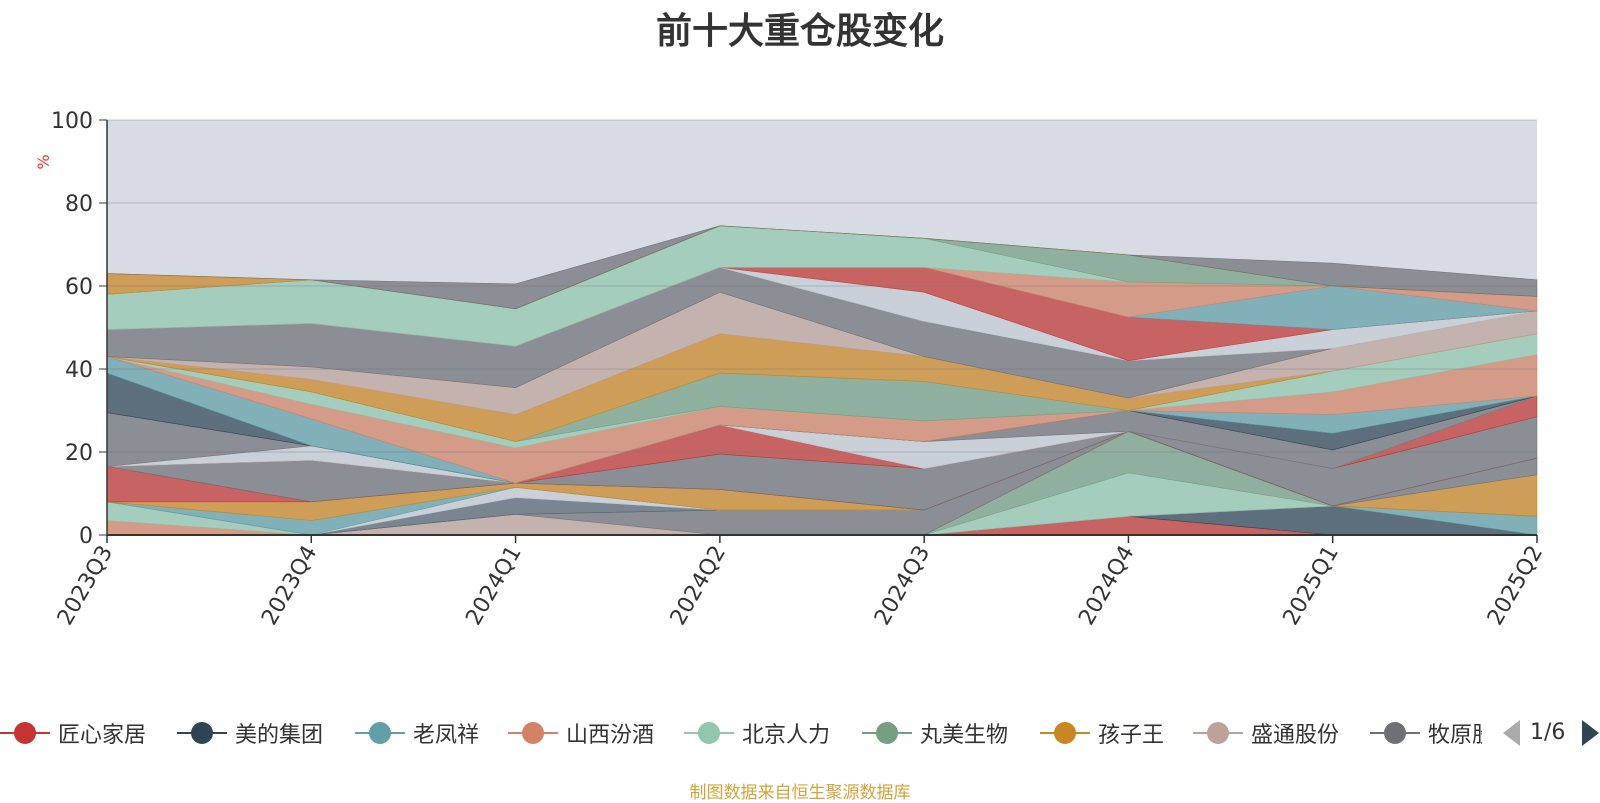 This screenshot has height=803, width=1600. I want to click on y-tick-label: 100, so click(72, 121).